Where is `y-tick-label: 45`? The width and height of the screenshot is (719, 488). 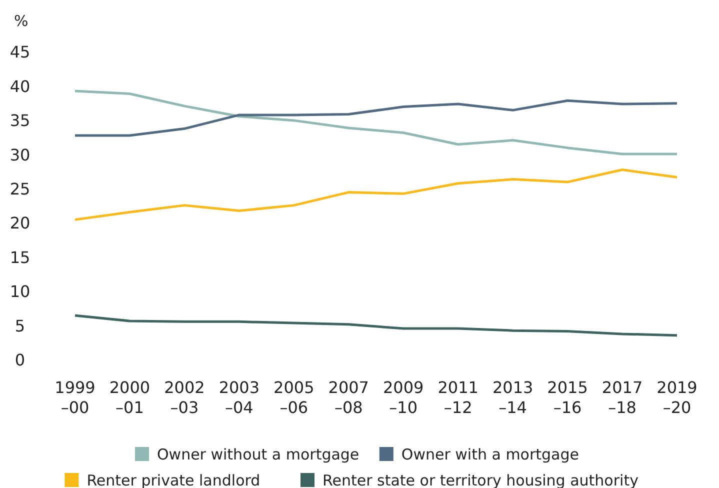
y-tick-label: 45 is located at coordinates (20, 52).